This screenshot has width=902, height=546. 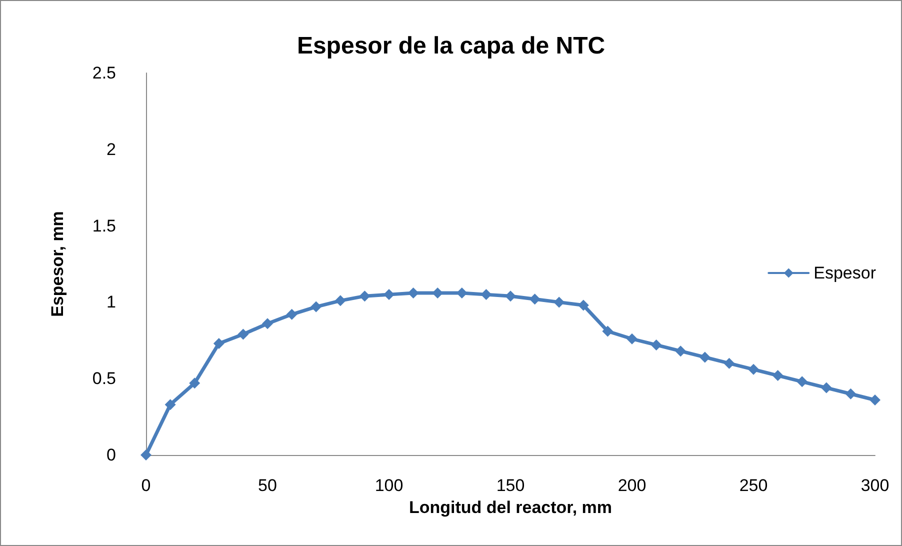 I want to click on x-tick-label: 0, so click(x=146, y=485).